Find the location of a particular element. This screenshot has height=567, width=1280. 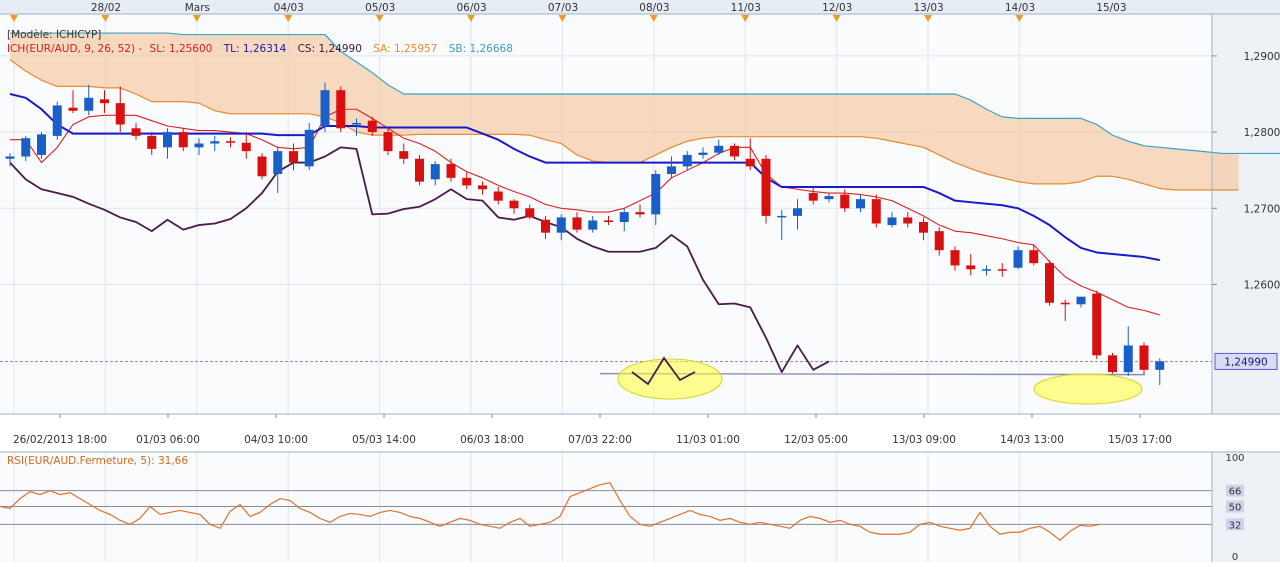

highlight-ellipse-chikou is located at coordinates (670, 379).